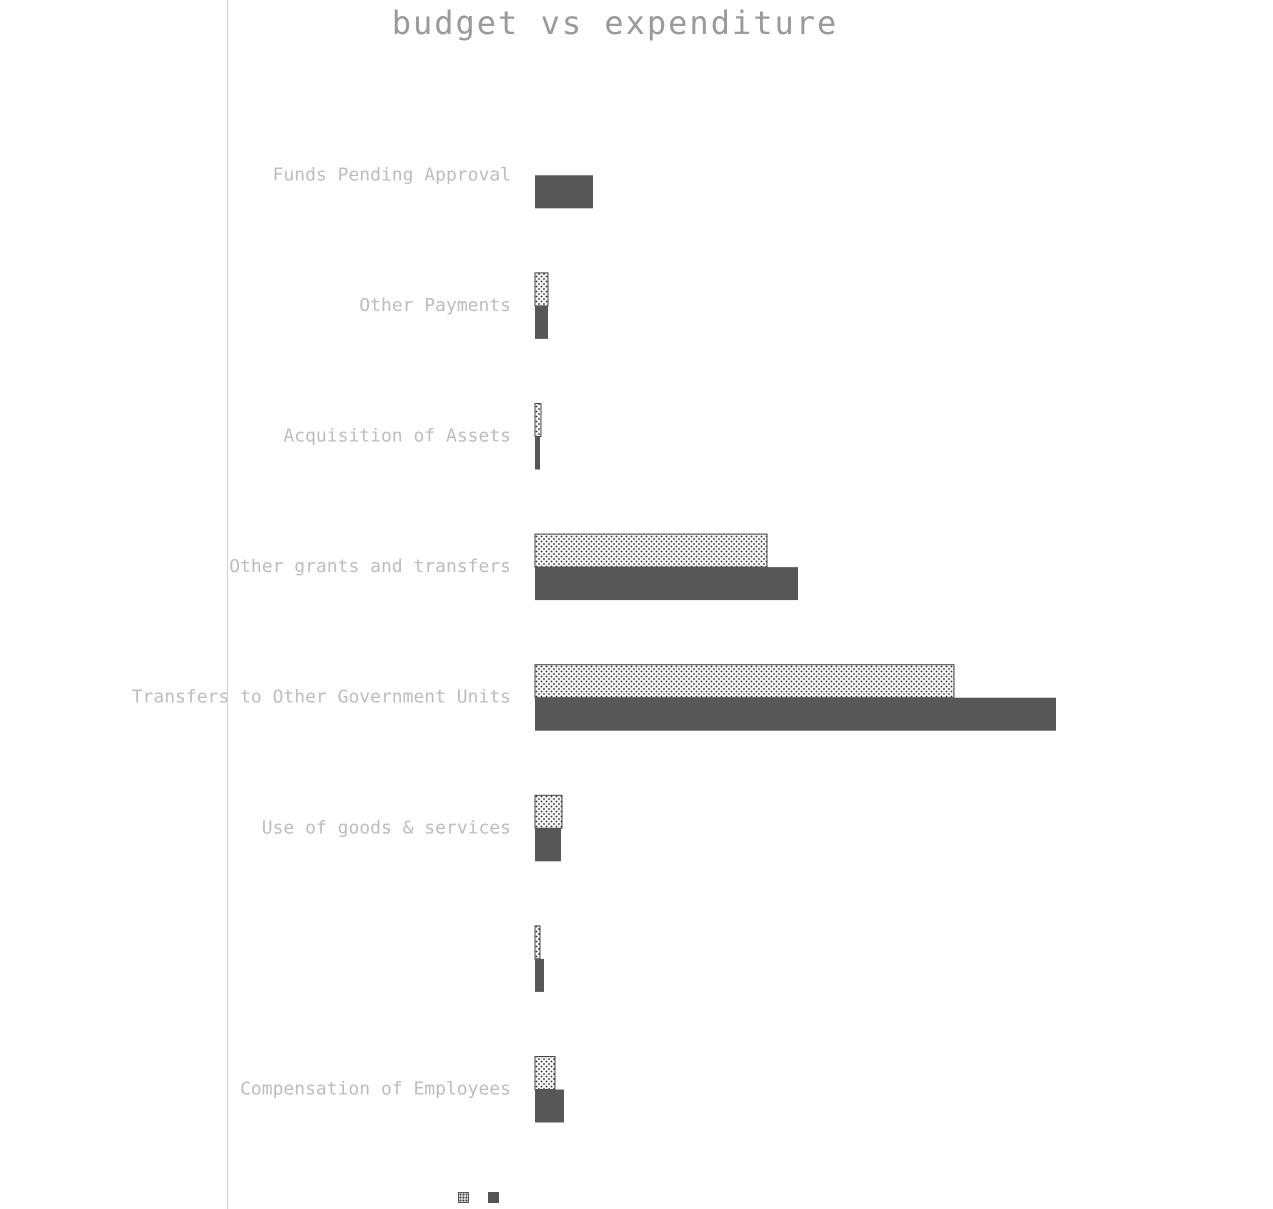  I want to click on legend-swatch-solid, so click(493, 1197).